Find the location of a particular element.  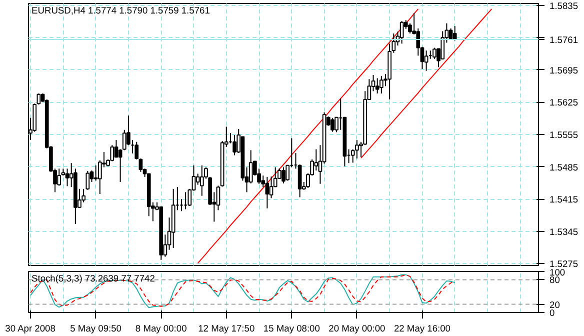

x-tick-label: 30 Apr 2008 is located at coordinates (30, 329).